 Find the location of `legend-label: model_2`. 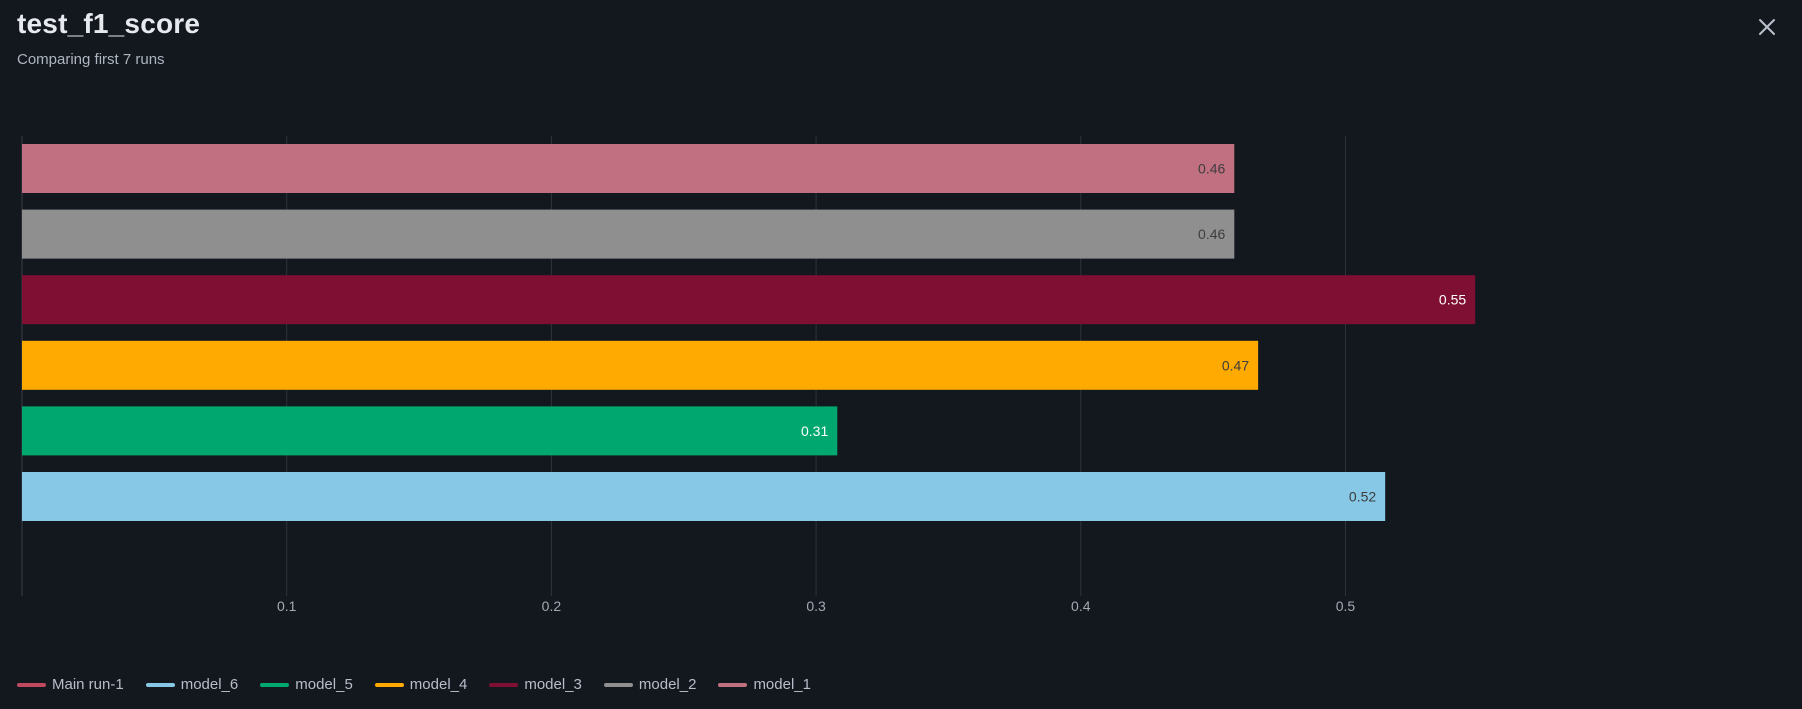

legend-label: model_2 is located at coordinates (667, 684).